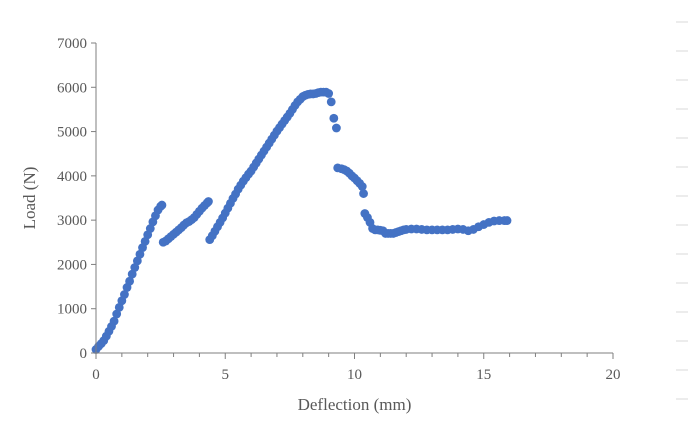 The width and height of the screenshot is (688, 422). Describe the element at coordinates (72, 265) in the screenshot. I see `y-tick-label: 2000` at that location.